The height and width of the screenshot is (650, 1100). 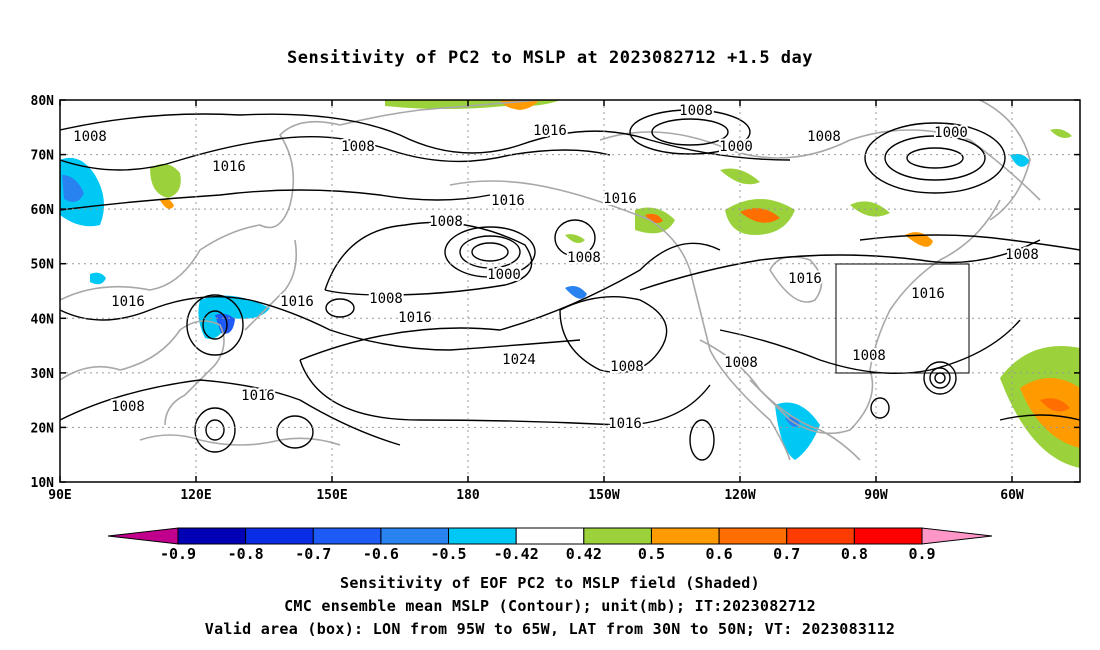 What do you see at coordinates (584, 554) in the screenshot?
I see `colorbar-label: 0.42` at bounding box center [584, 554].